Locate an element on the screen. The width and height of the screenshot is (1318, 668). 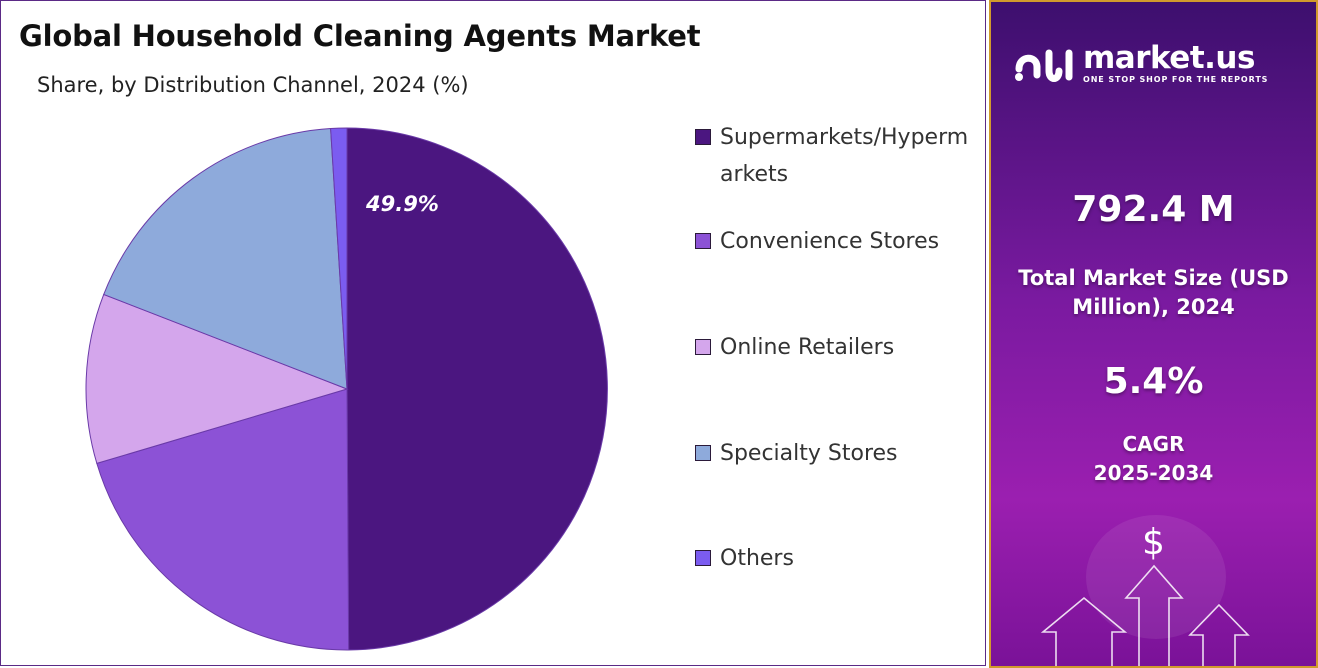
legend-item-specialty-stores: Specialty Stores is located at coordinates (837, 453).